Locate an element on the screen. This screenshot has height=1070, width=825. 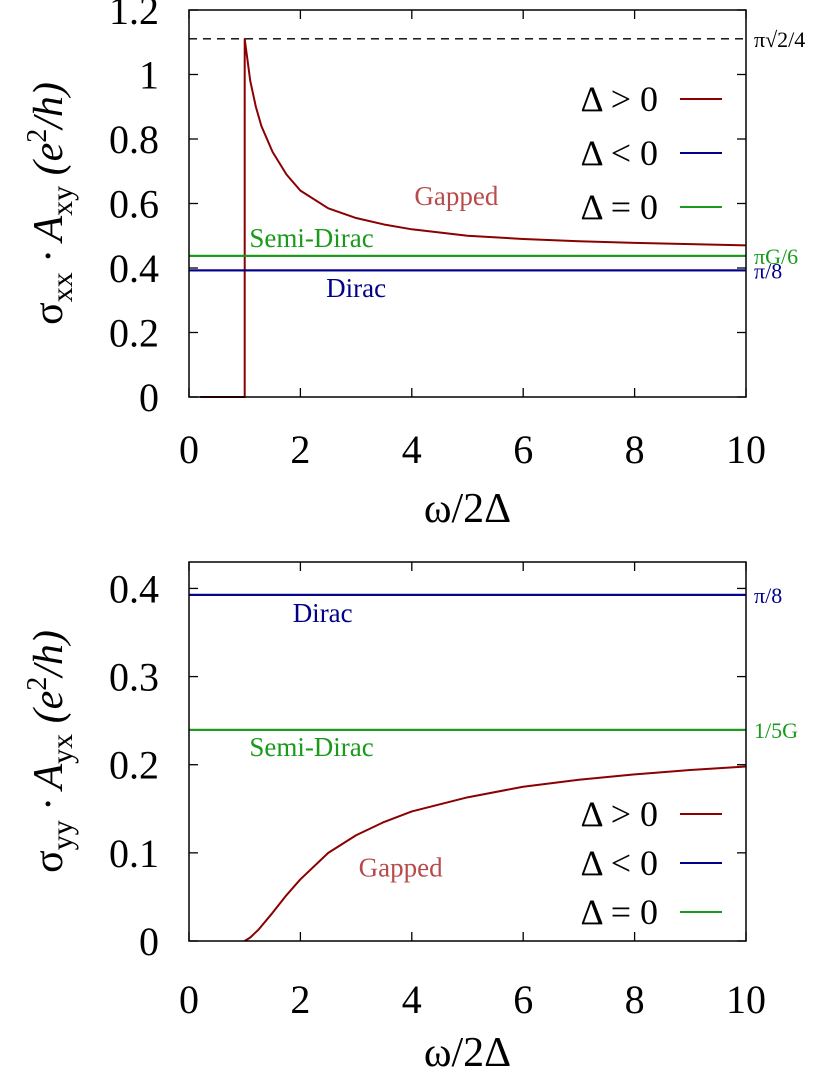
y-axis-label: σxx · Axy (e2/h) is located at coordinates (50, 203).